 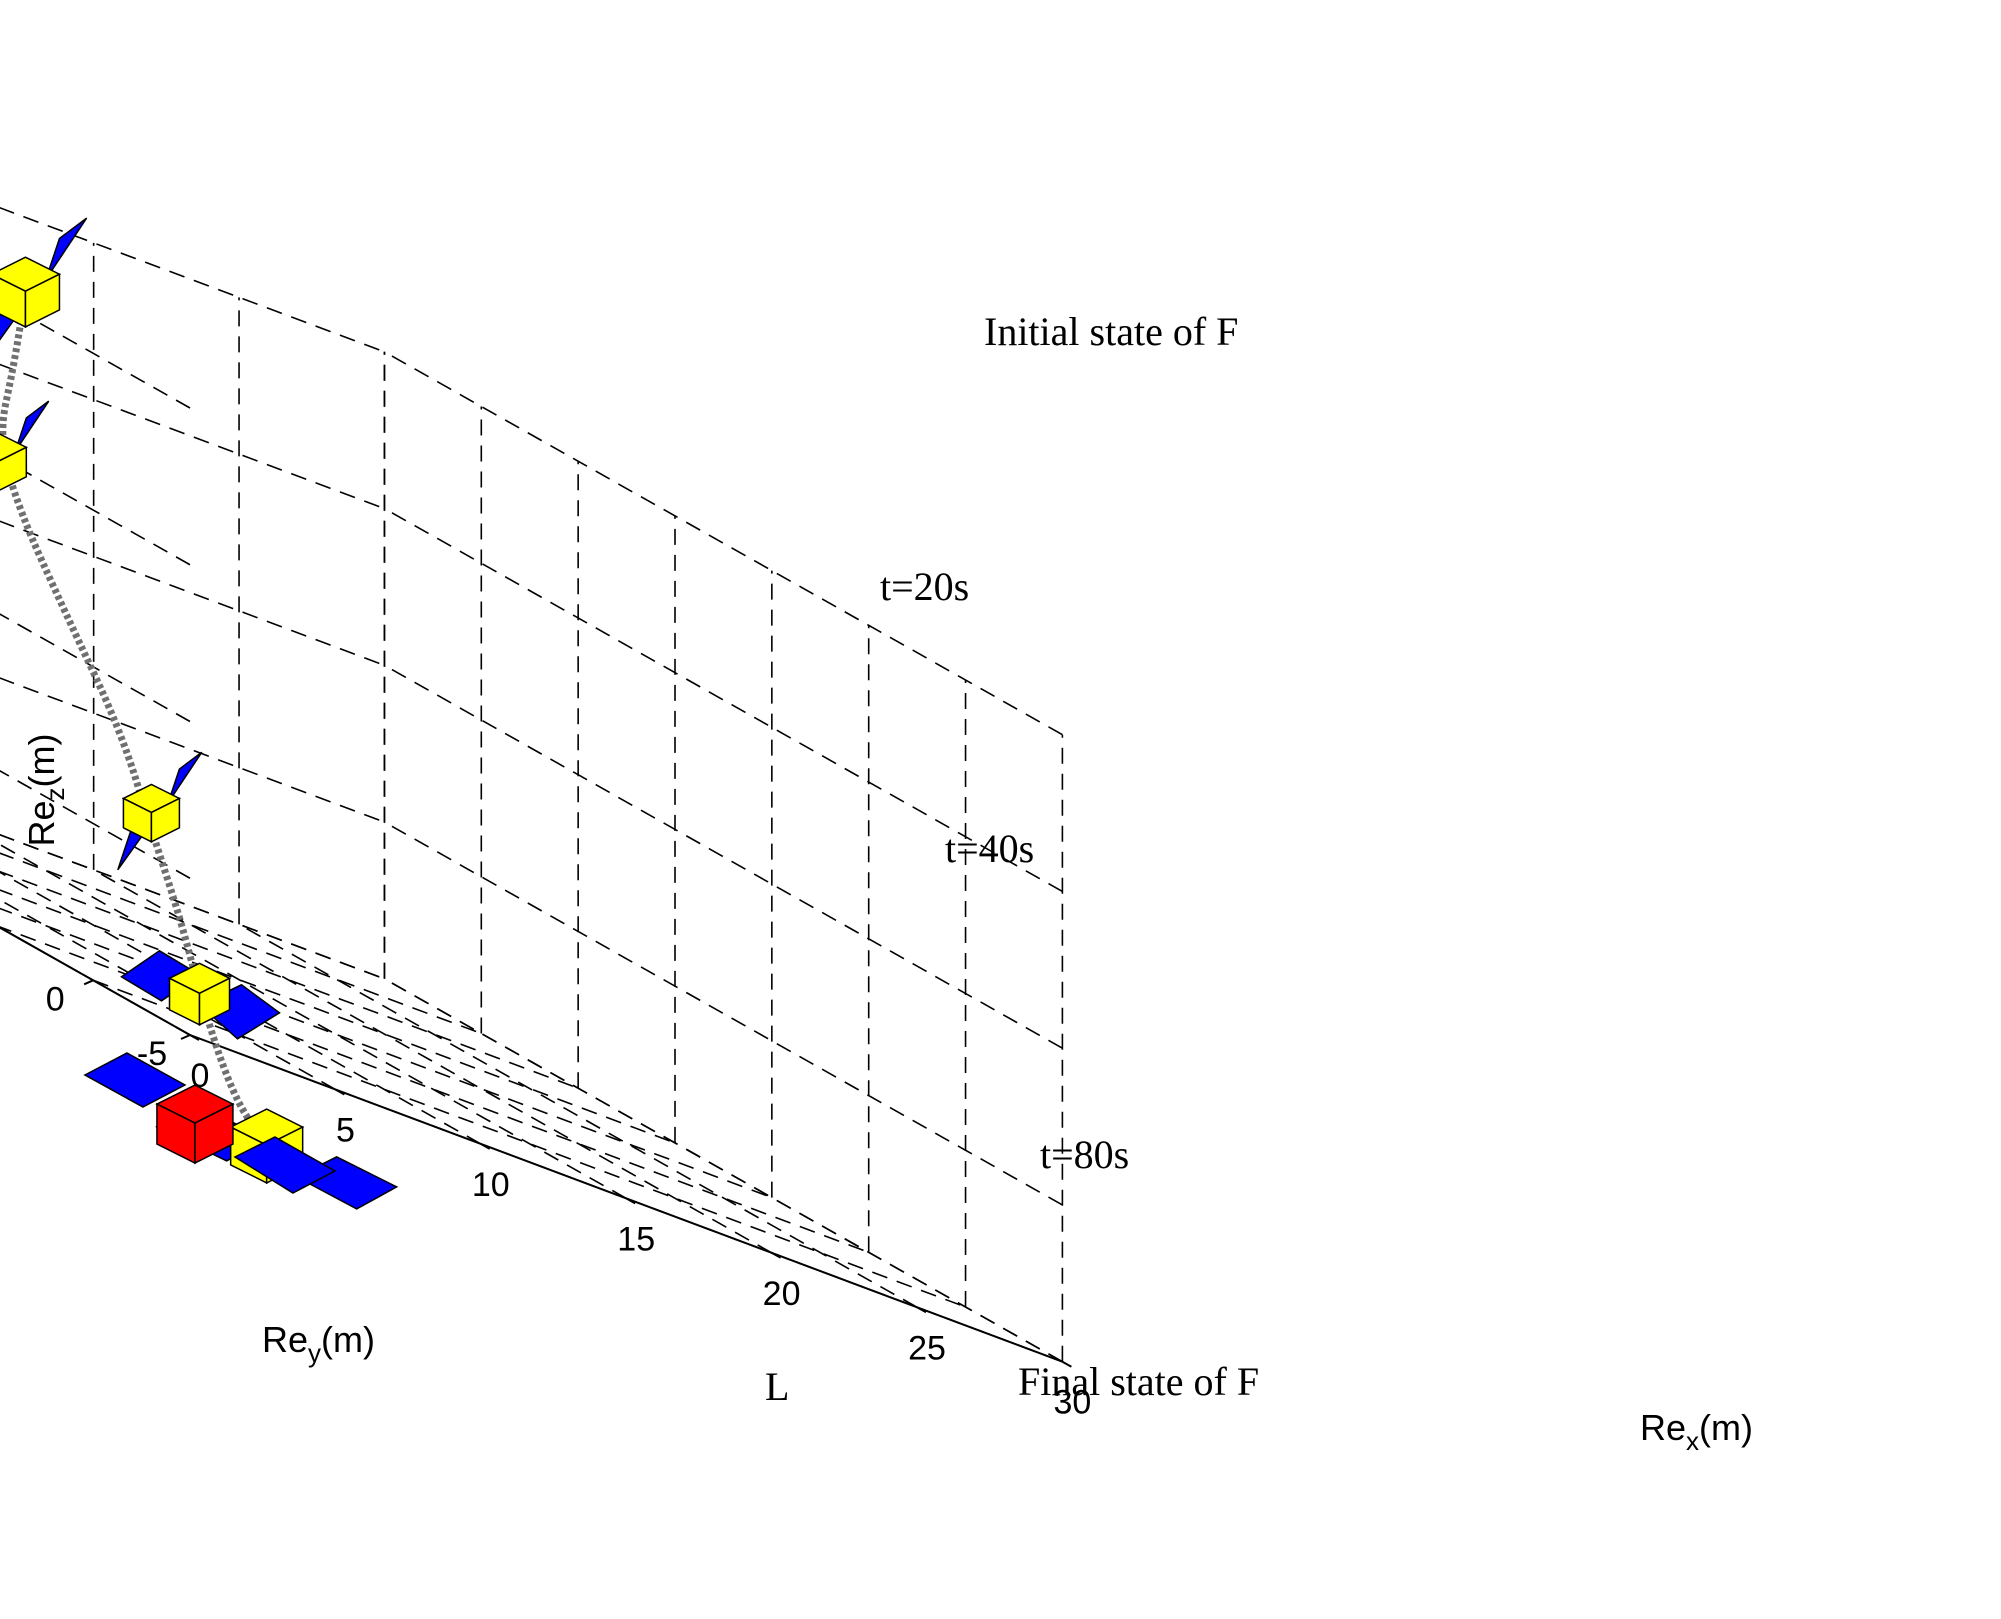 I want to click on x-tick-label: 15, so click(x=636, y=1239).